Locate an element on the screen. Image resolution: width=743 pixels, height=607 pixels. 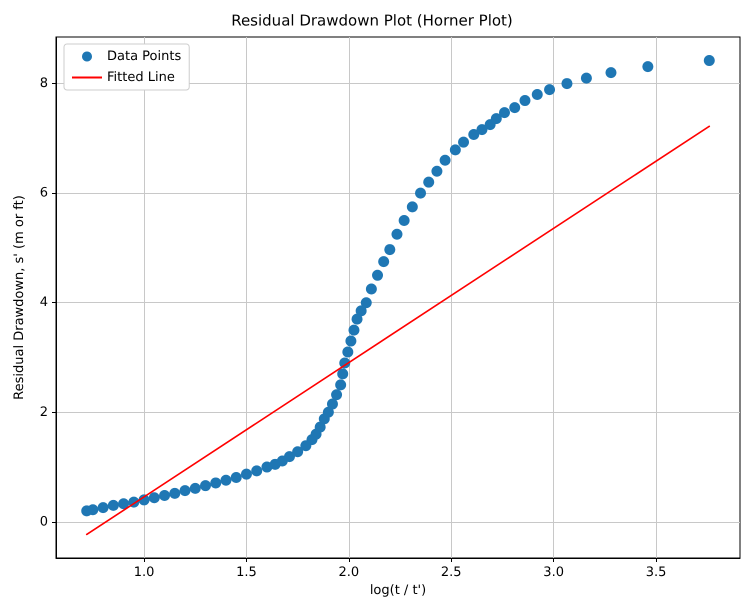
y-axis-title: Residual Drawdown, s' (m or ft) is located at coordinates (19, 297).